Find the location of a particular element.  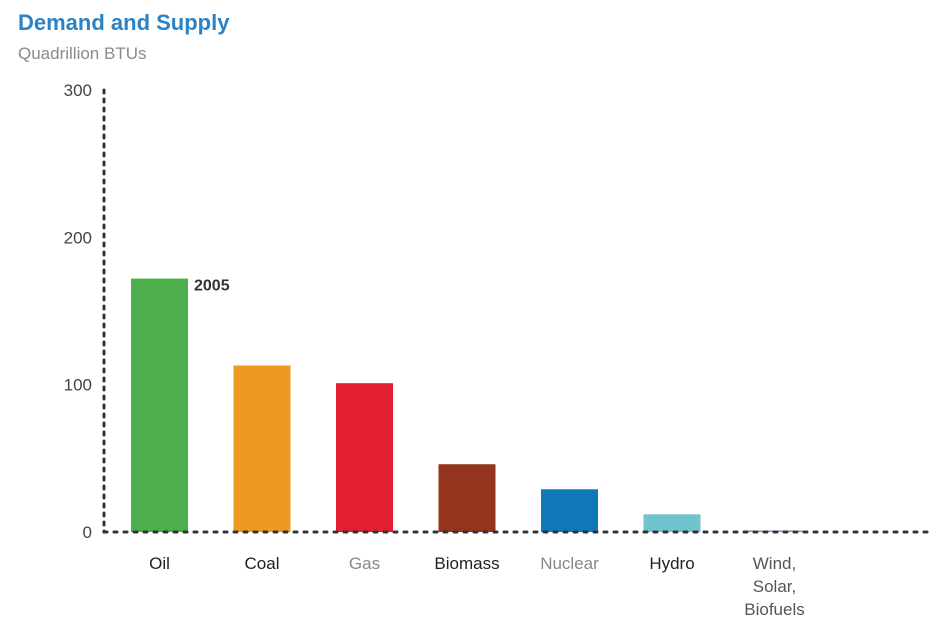

x-tick-label: Nuclear is located at coordinates (569, 563).